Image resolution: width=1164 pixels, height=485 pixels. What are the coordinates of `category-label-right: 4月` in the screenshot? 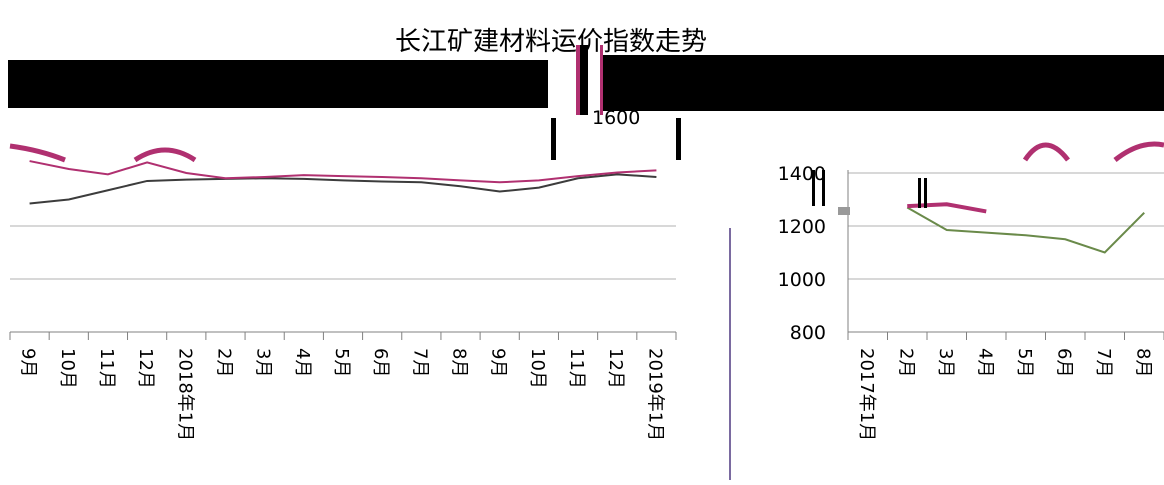 It's located at (984, 362).